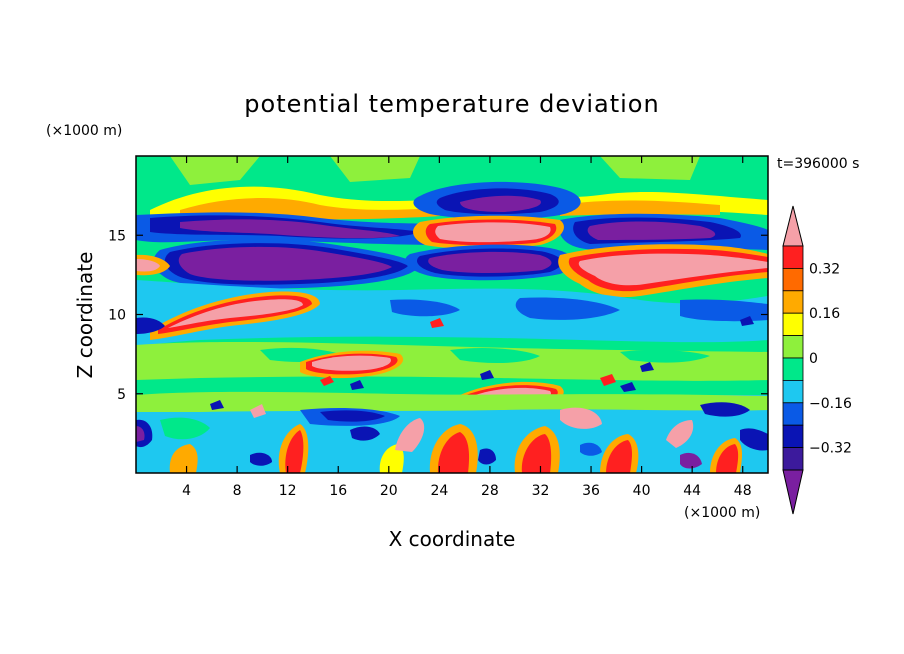 Image resolution: width=904 pixels, height=654 pixels. Describe the element at coordinates (237, 491) in the screenshot. I see `x-tick-label: 8` at that location.